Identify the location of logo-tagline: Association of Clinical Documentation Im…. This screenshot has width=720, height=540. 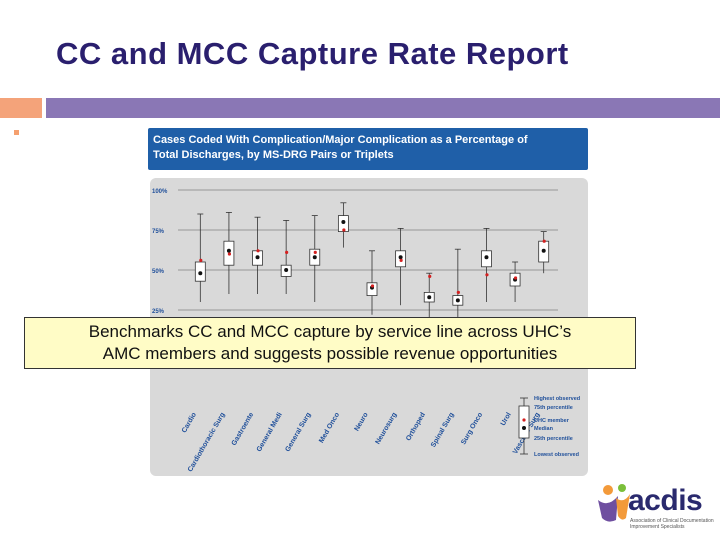
(672, 524).